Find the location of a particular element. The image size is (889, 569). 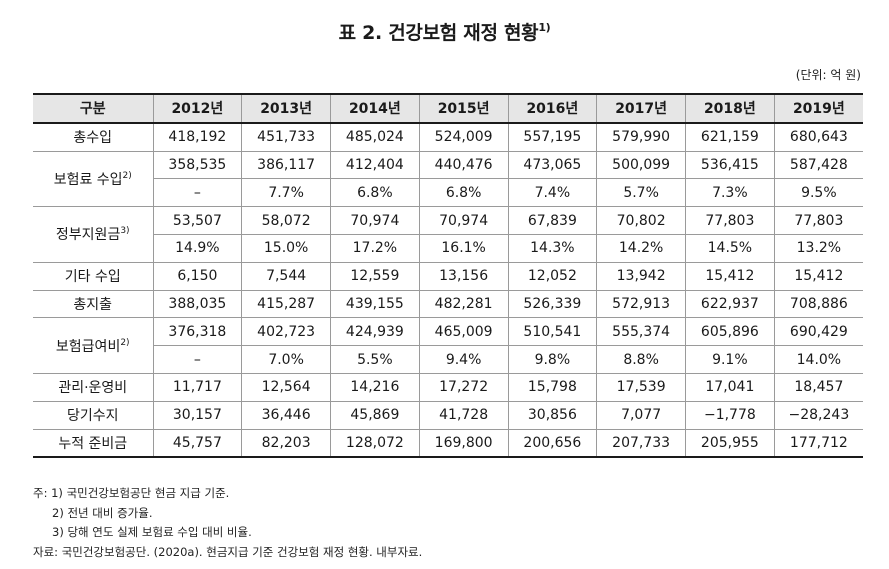

header-cell: 2016년 is located at coordinates (553, 108).